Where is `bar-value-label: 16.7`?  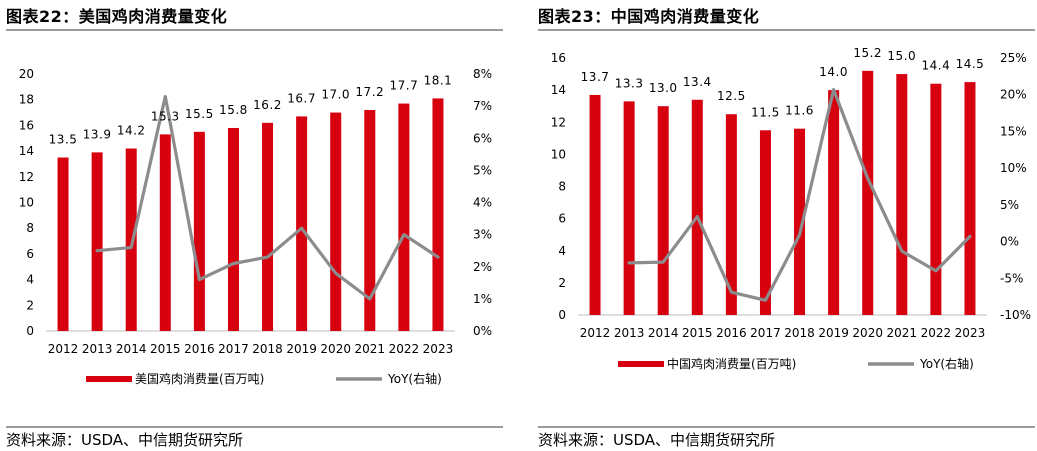
bar-value-label: 16.7 is located at coordinates (301, 98).